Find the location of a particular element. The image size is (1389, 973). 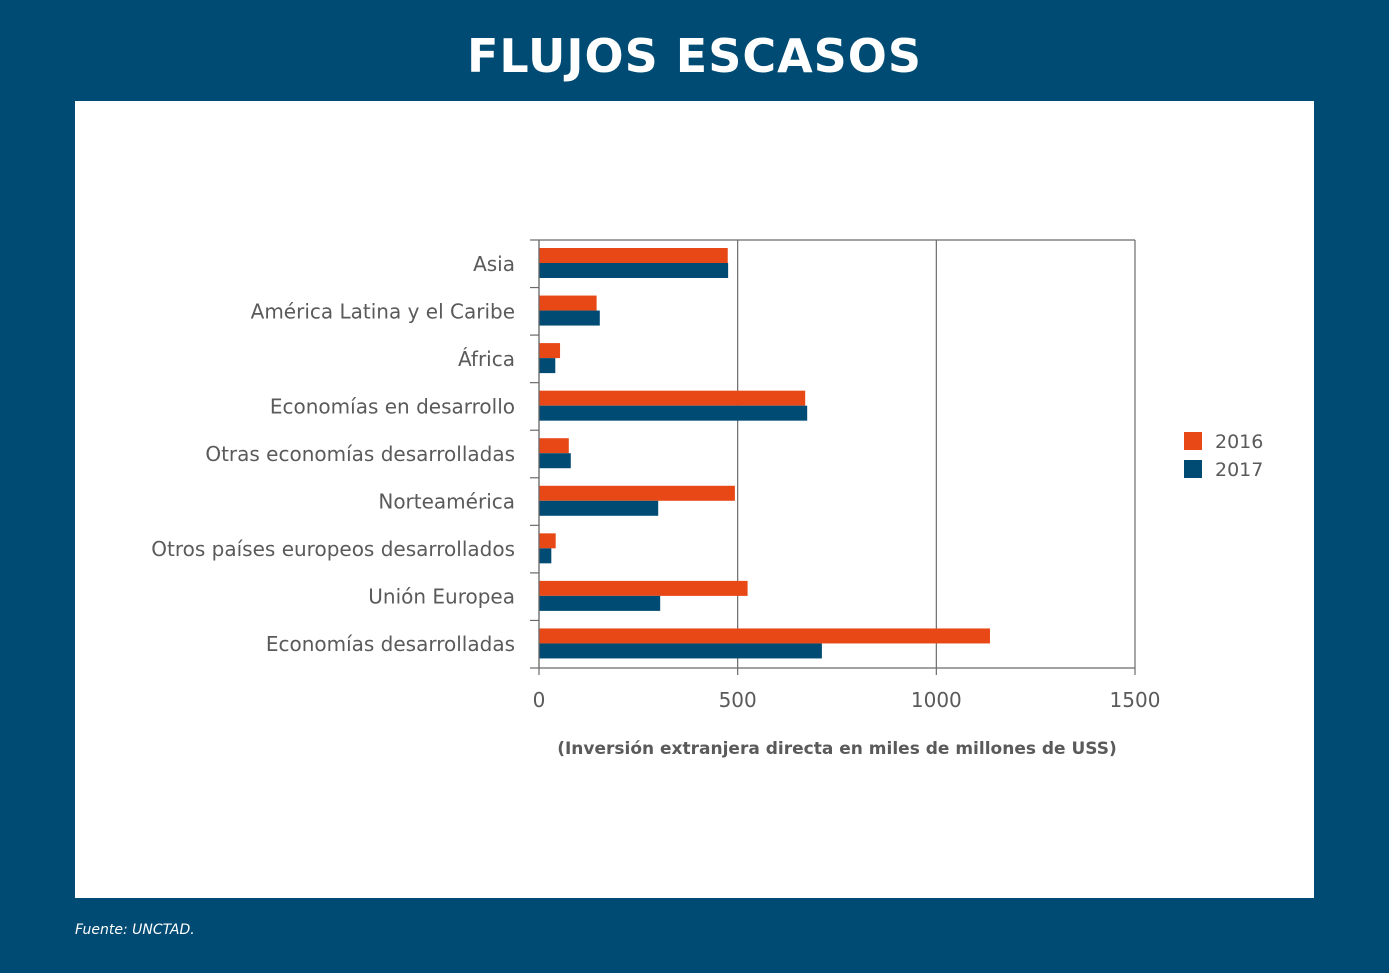

legend: 2016 2017 is located at coordinates (1223, 456).